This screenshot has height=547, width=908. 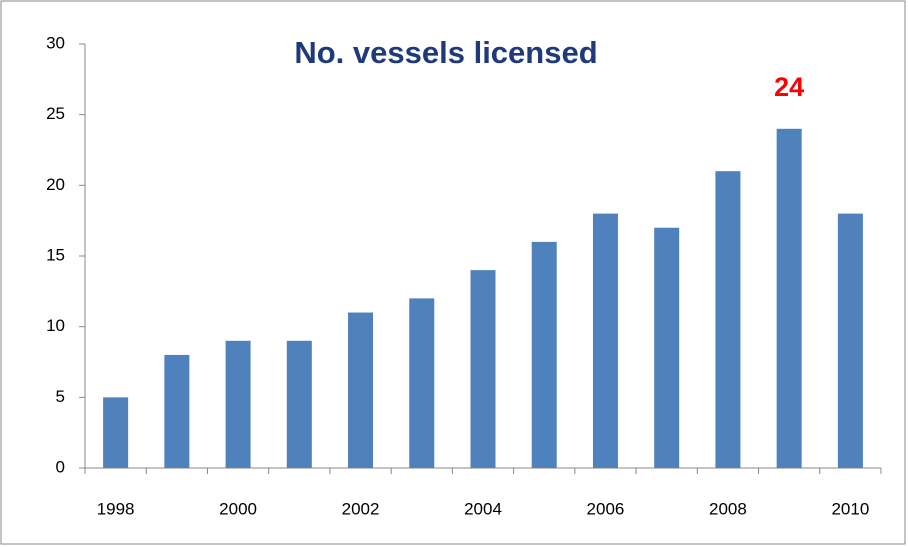 What do you see at coordinates (789, 87) in the screenshot?
I see `data-label: 24` at bounding box center [789, 87].